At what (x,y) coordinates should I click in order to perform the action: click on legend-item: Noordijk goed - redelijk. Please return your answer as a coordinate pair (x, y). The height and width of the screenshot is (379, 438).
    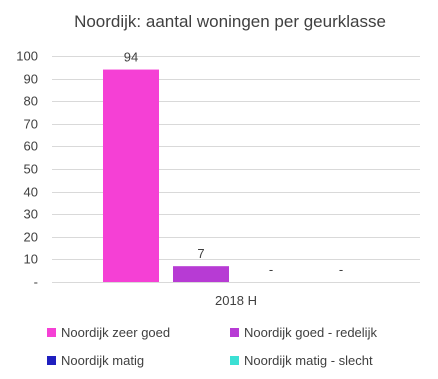
    Looking at the image, I should click on (303, 332).